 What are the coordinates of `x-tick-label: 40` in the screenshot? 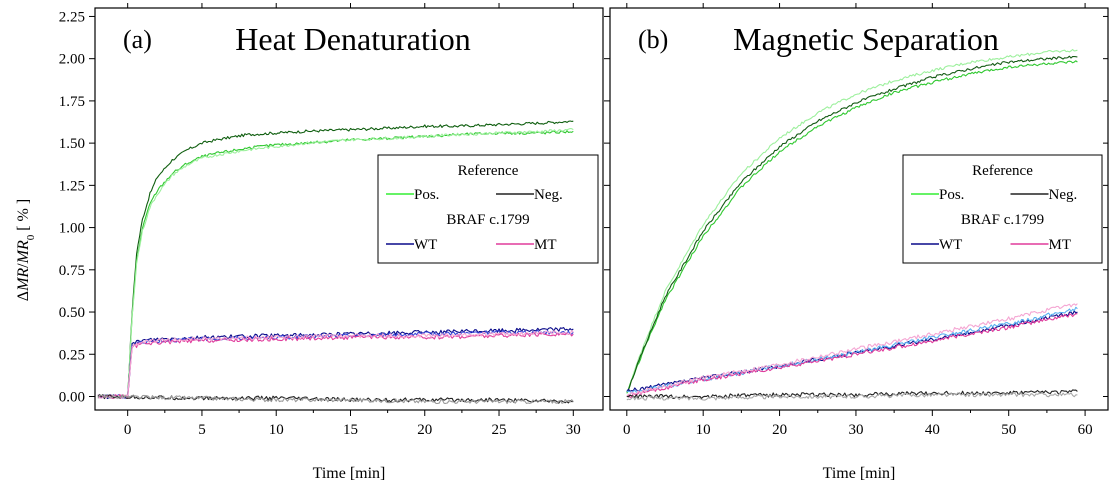 It's located at (932, 430).